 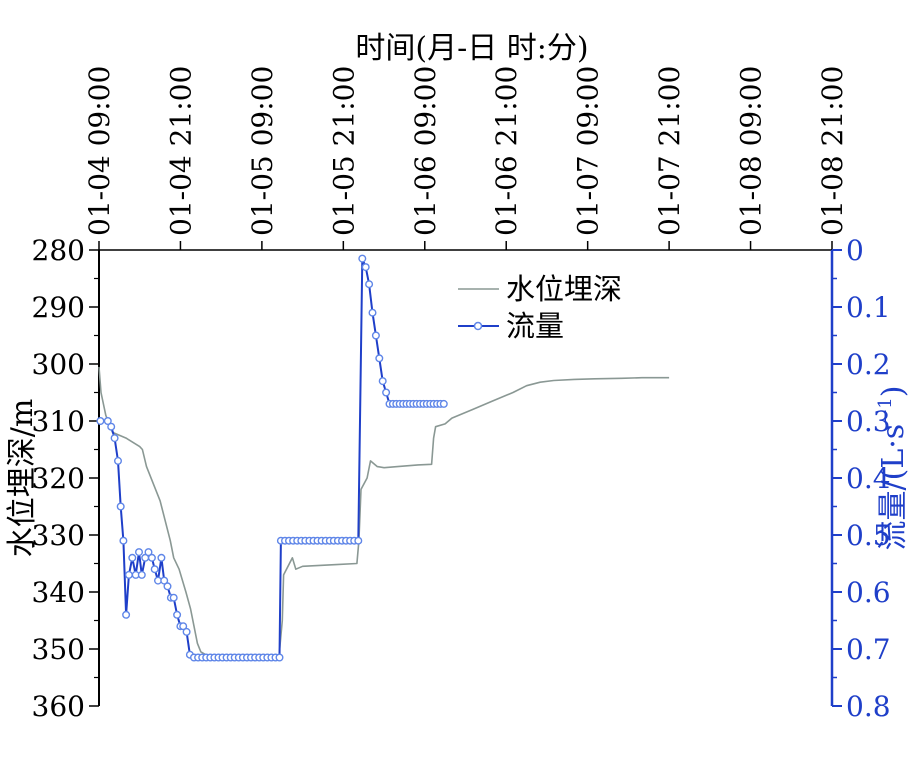 I want to click on right-tick-label: 0.5, so click(x=868, y=535).